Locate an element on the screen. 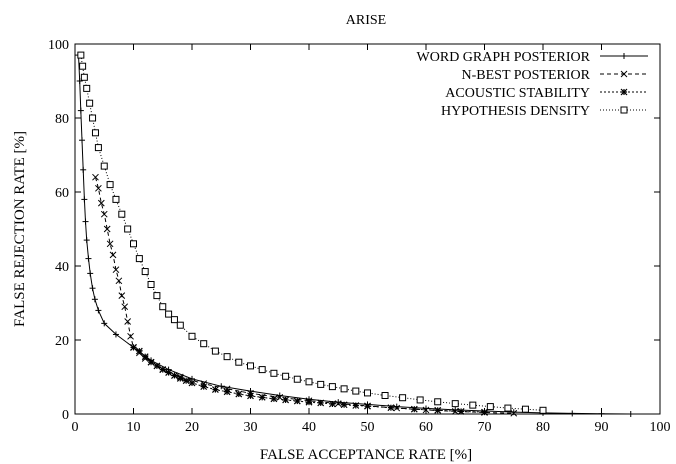 The image size is (676, 464). y-tick-label: 100 is located at coordinates (58, 45).